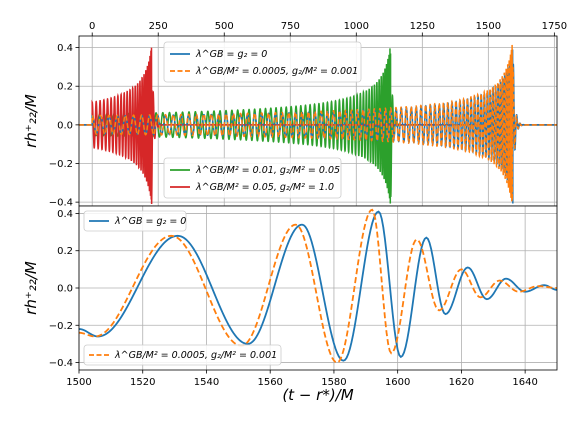  What do you see at coordinates (231, 54) in the screenshot?
I see `legend-label-gr: λ^GB = g₂ = 0` at bounding box center [231, 54].